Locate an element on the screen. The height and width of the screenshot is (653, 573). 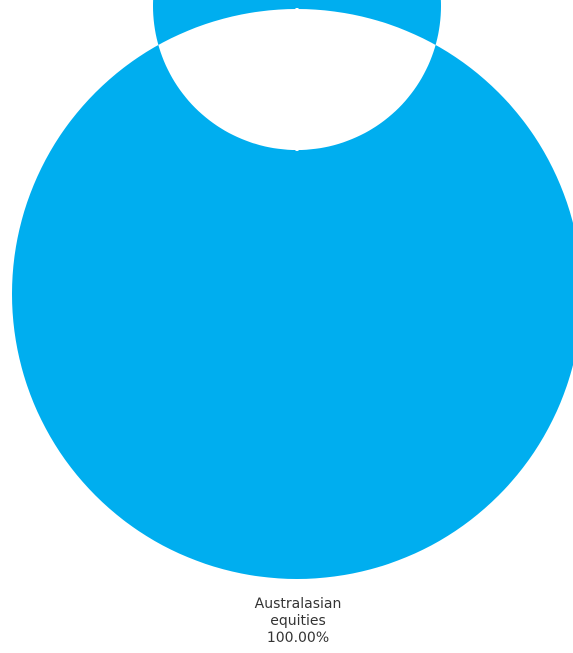
slice-label-name-line2: equities is located at coordinates (298, 621).